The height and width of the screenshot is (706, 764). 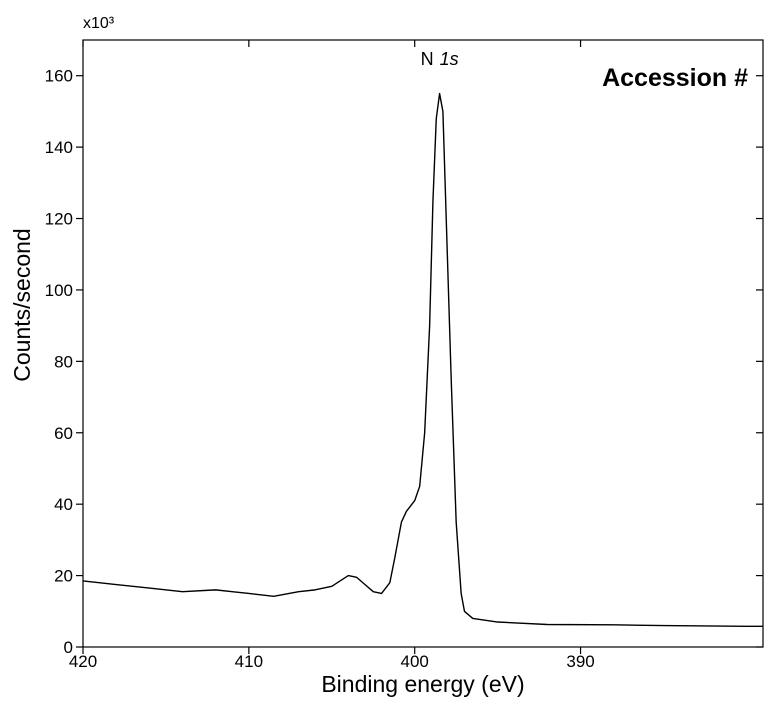 What do you see at coordinates (580, 661) in the screenshot?
I see `x-tick-label: 390` at bounding box center [580, 661].